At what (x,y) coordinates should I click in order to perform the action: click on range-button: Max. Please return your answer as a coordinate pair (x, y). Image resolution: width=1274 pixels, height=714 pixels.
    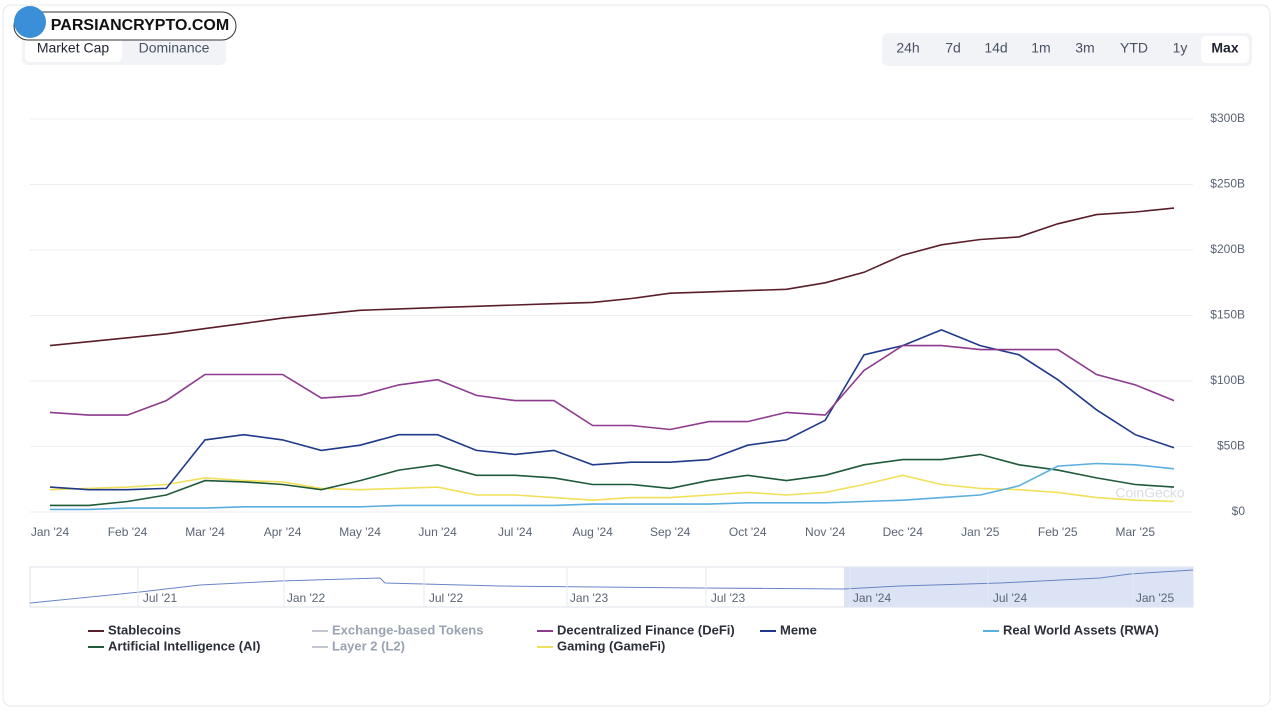
    Looking at the image, I should click on (1224, 48).